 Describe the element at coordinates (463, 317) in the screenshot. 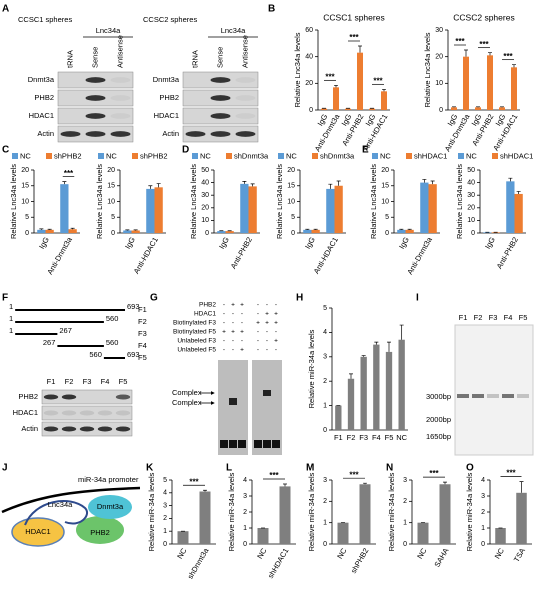

I see `gel-lane: F1` at that location.